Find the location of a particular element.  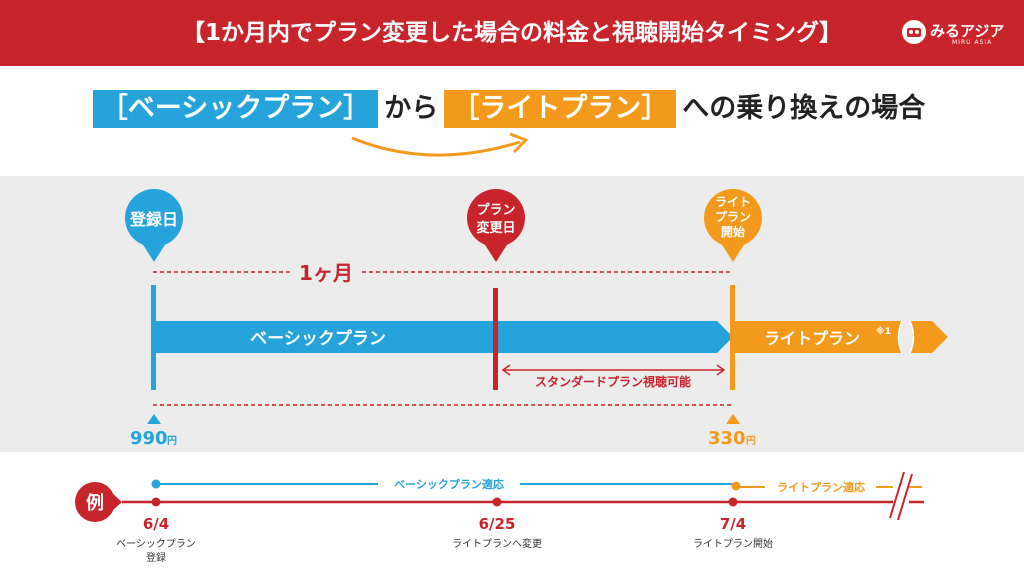

basic-apply-line: ベーシックプラン適応 is located at coordinates (442, 484).